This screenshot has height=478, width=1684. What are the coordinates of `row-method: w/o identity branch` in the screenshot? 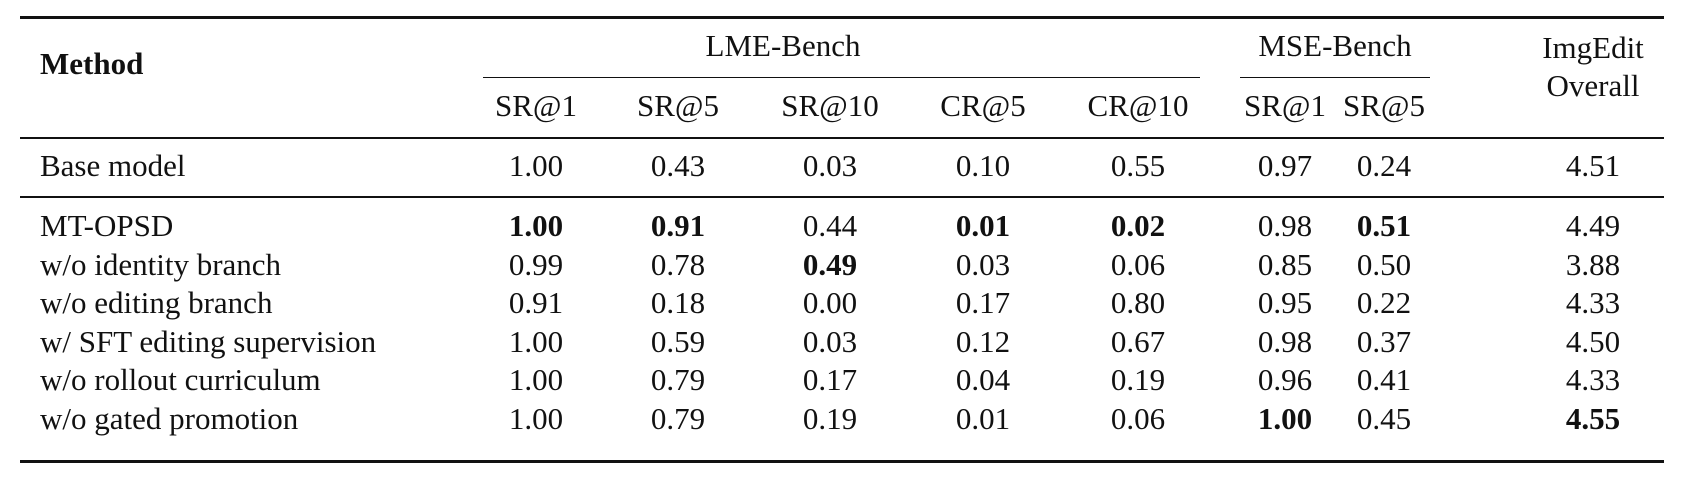 It's located at (161, 264).